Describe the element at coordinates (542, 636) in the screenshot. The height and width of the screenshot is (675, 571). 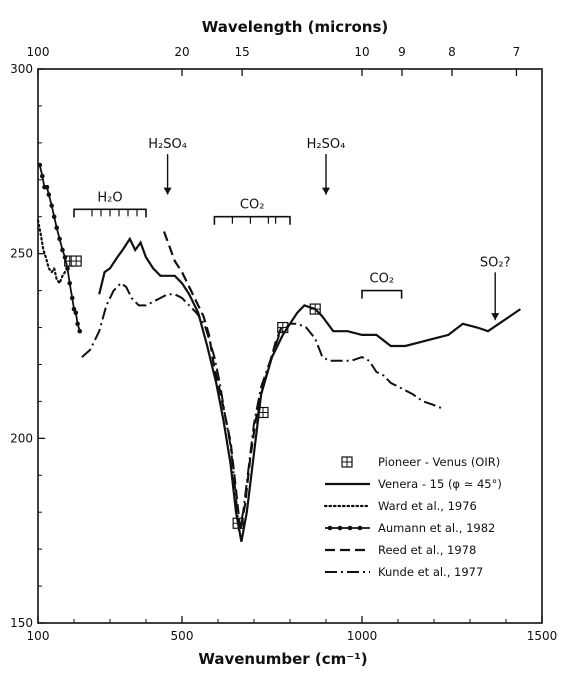
I see `x-tick-label: 1500` at that location.